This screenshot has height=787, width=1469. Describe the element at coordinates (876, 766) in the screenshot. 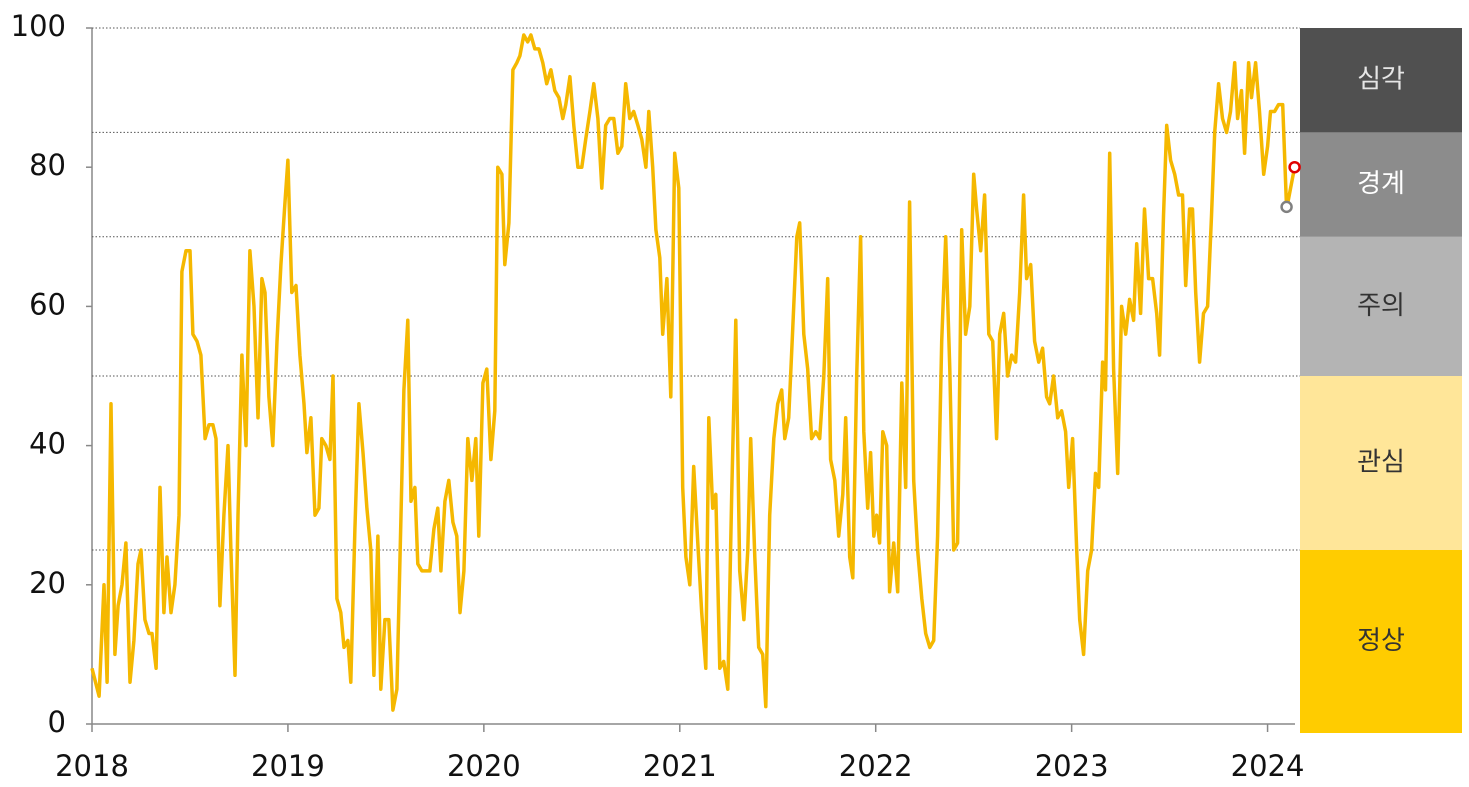

I see `x-tick-label: 2022` at that location.